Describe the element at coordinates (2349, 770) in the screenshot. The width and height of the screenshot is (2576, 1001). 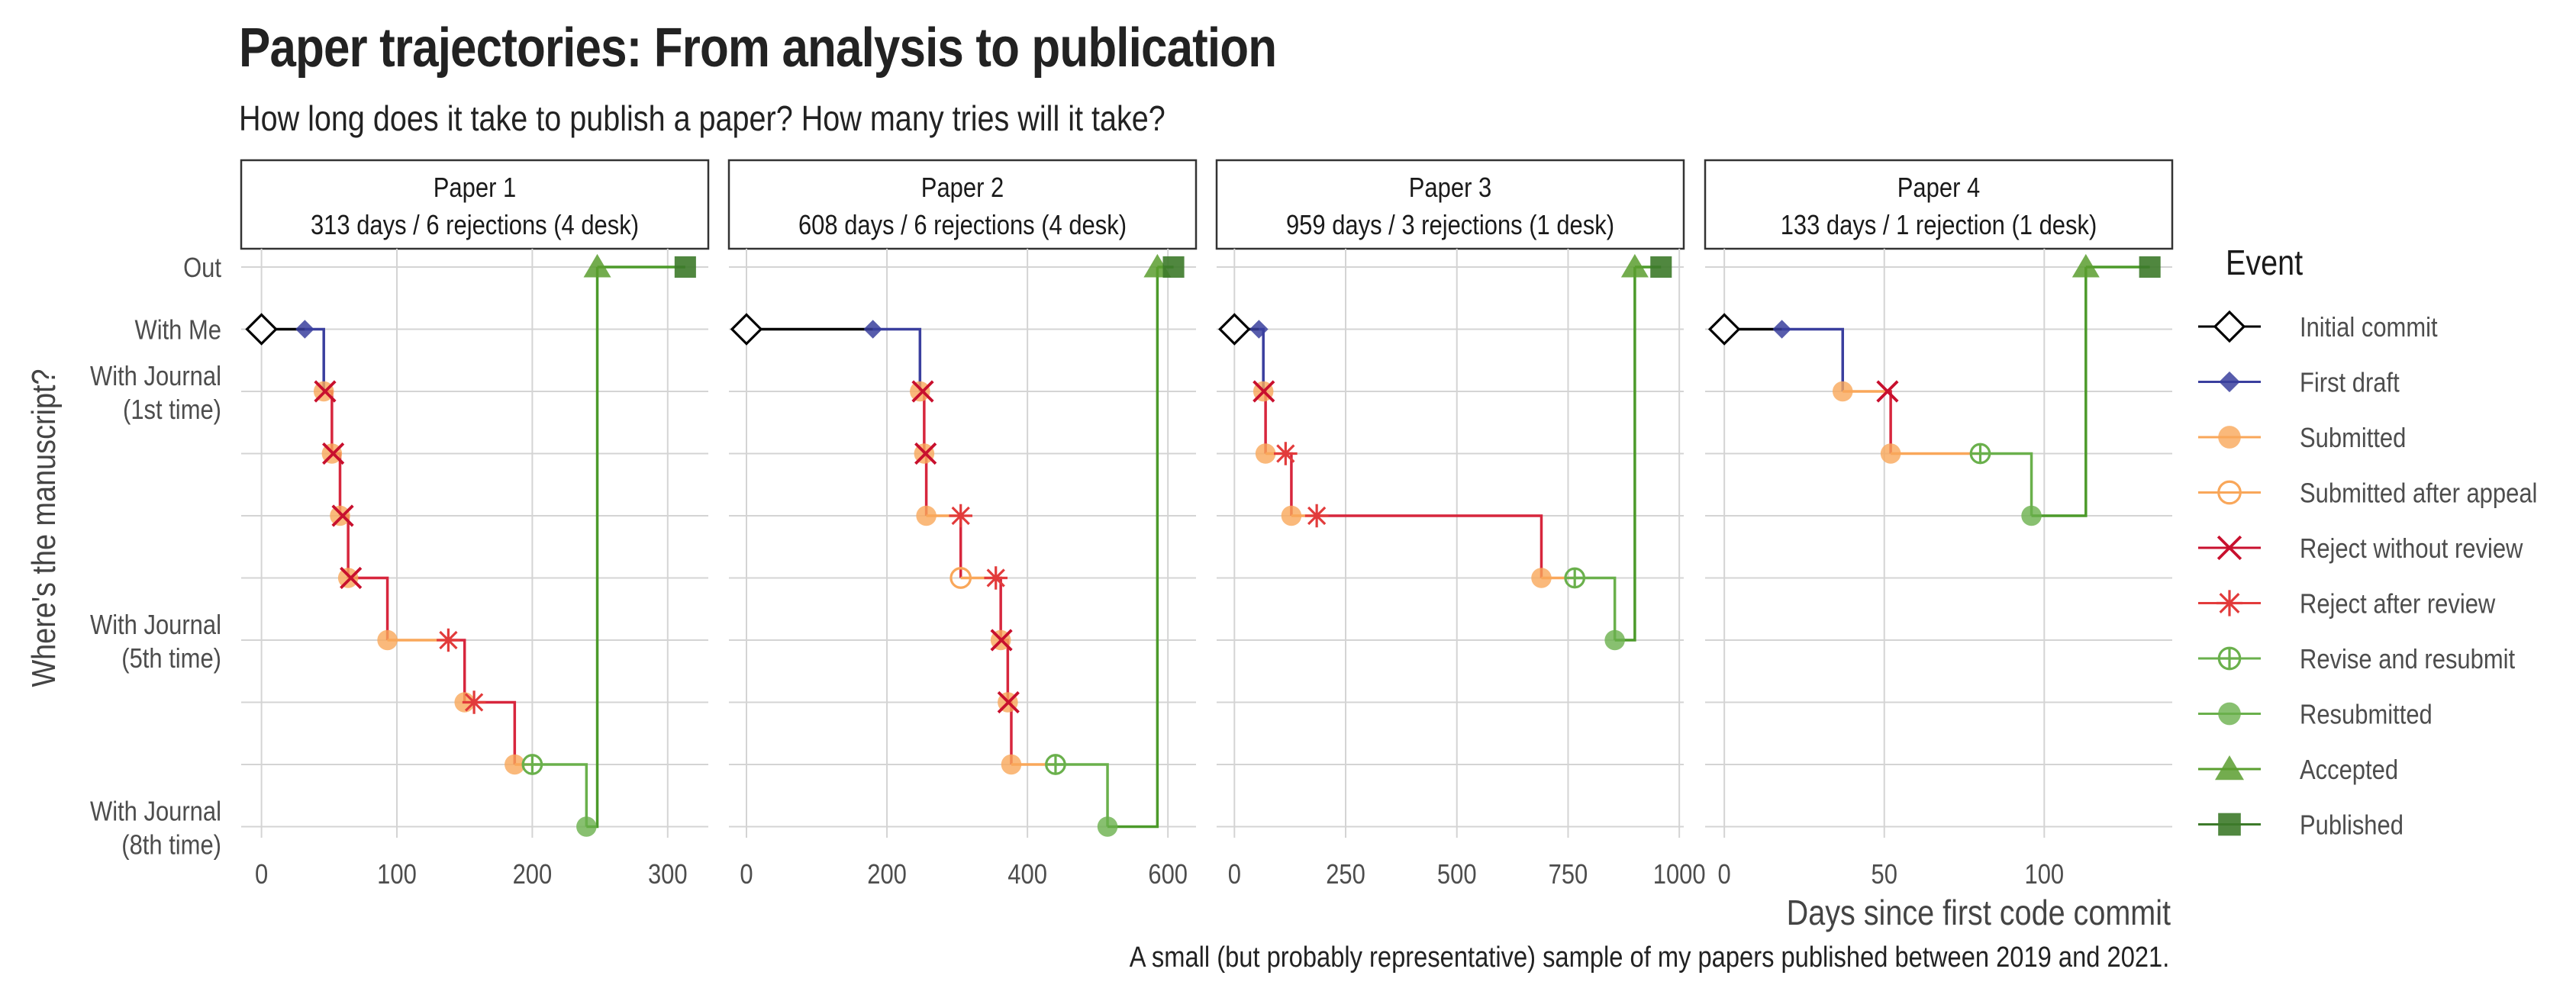
I see `legend-label: Accepted` at that location.